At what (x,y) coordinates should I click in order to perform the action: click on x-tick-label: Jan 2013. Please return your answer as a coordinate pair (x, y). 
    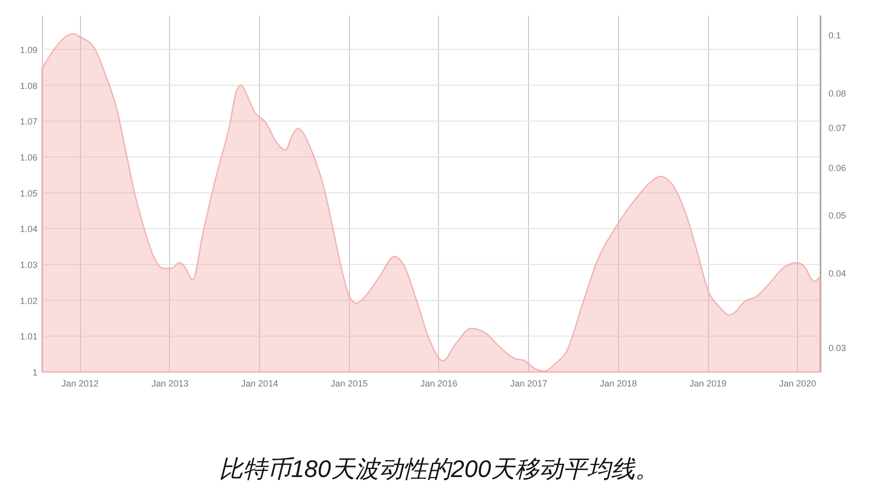
    Looking at the image, I should click on (169, 383).